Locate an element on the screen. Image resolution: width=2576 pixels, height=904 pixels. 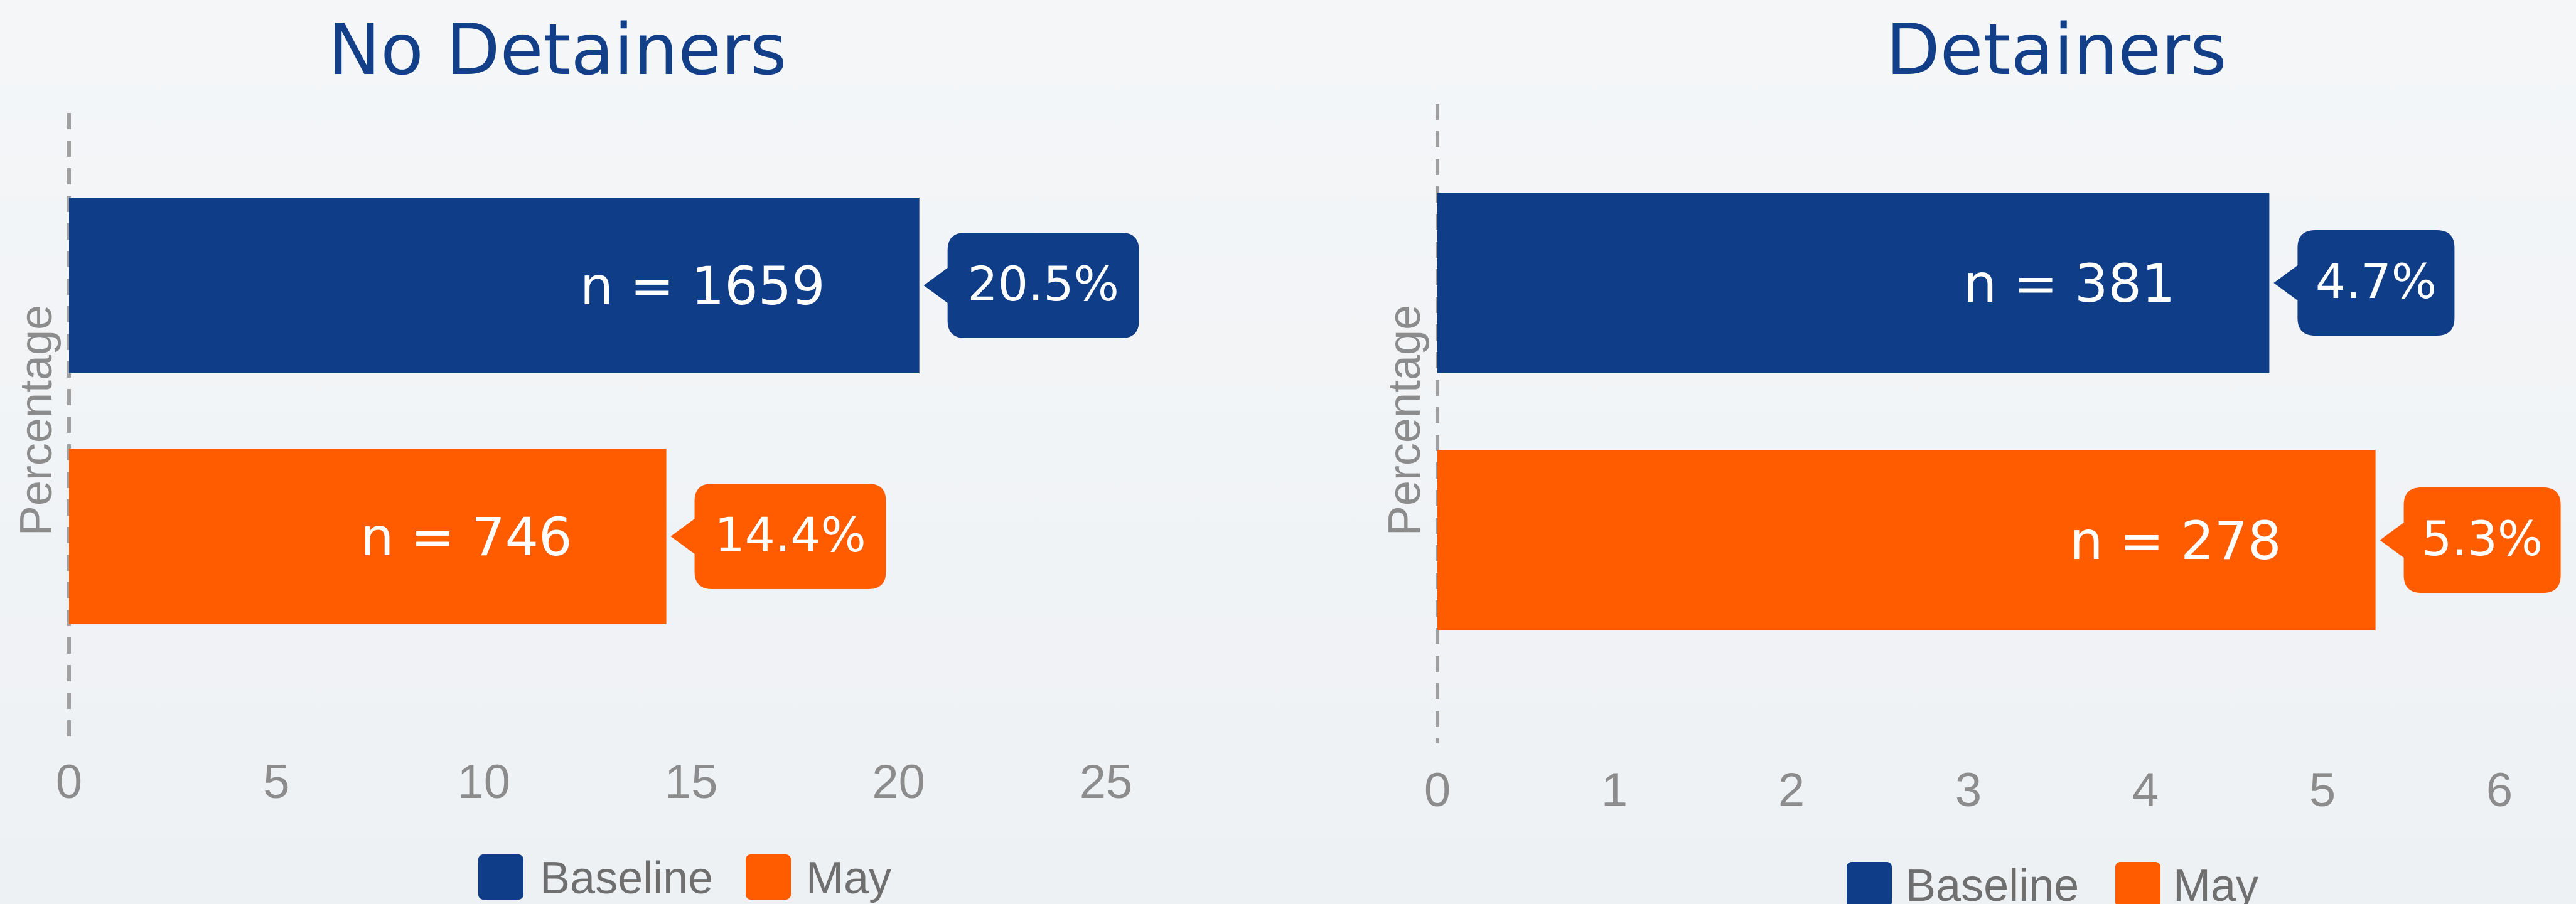
x-tick-label: 2 is located at coordinates (1791, 790).